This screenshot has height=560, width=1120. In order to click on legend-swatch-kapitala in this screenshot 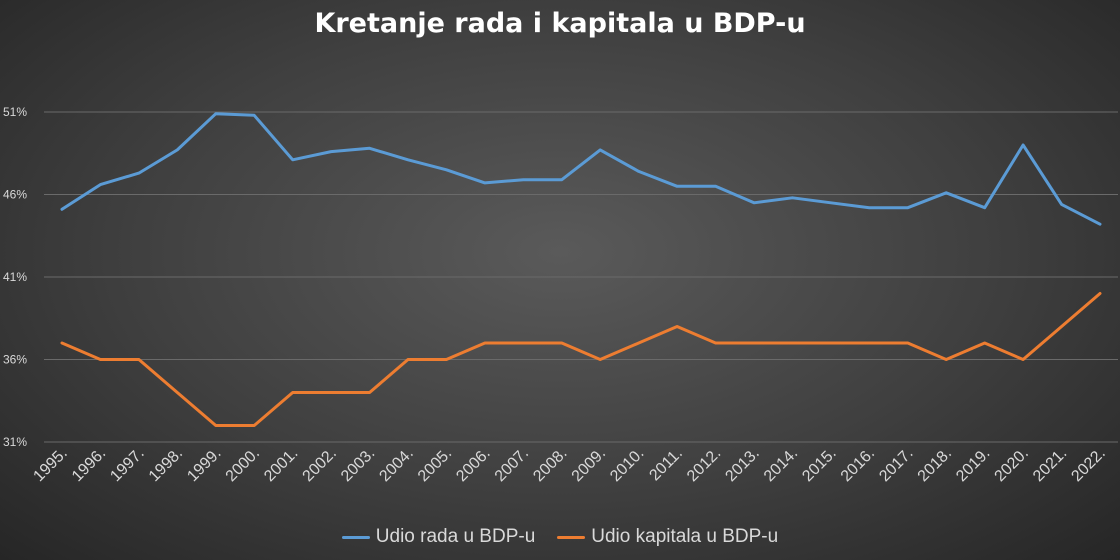, I will do `click(571, 537)`.